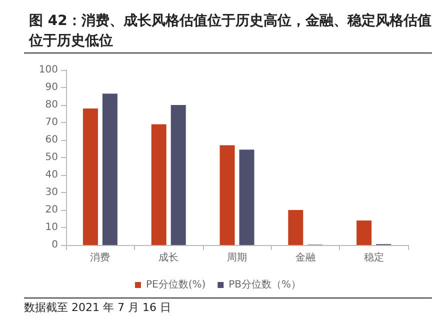 The image size is (436, 331). What do you see at coordinates (51, 140) in the screenshot?
I see `y-tick-label: 60` at bounding box center [51, 140].